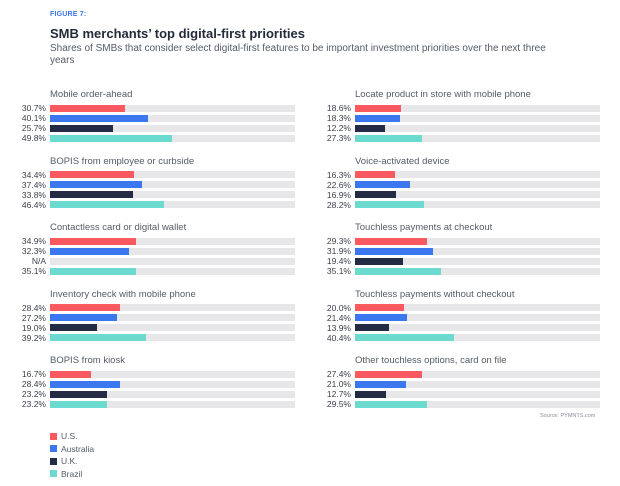 This screenshot has height=486, width=620. What do you see at coordinates (338, 261) in the screenshot?
I see `data-label-uk: 19.4%` at bounding box center [338, 261].